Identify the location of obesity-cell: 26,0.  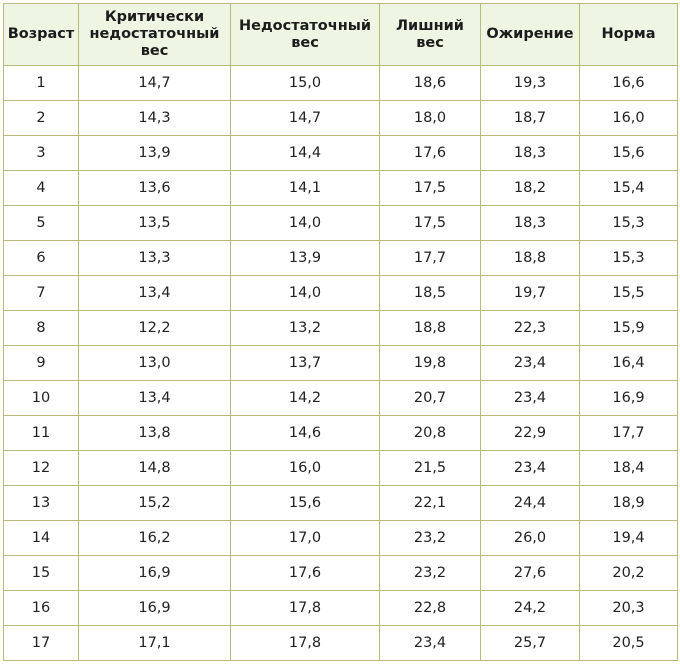
(530, 538).